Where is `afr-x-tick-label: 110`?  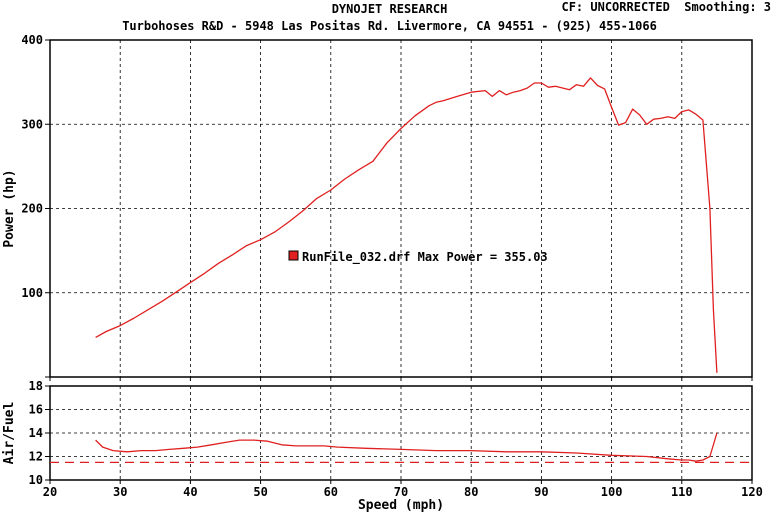
afr-x-tick-label: 110 is located at coordinates (682, 492).